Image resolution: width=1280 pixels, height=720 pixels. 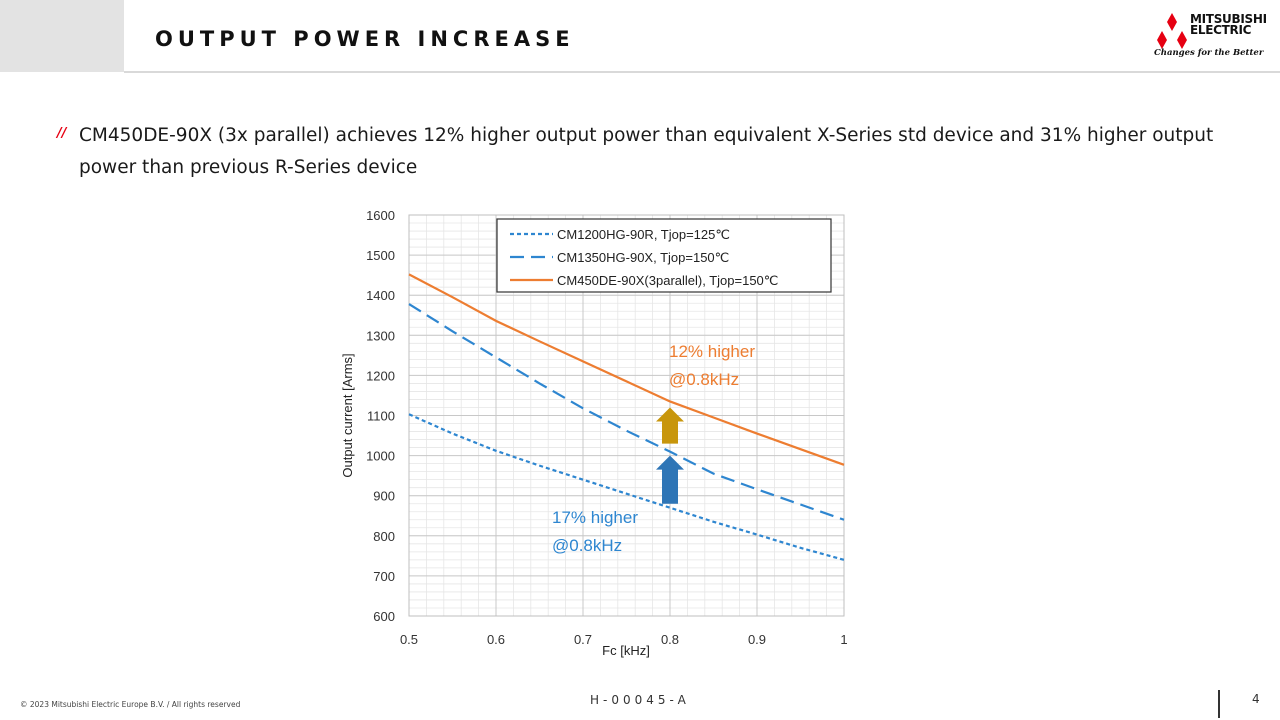 What do you see at coordinates (643, 257) in the screenshot?
I see `legend-entry: CM1350HG-90X, Tjop=150℃` at bounding box center [643, 257].